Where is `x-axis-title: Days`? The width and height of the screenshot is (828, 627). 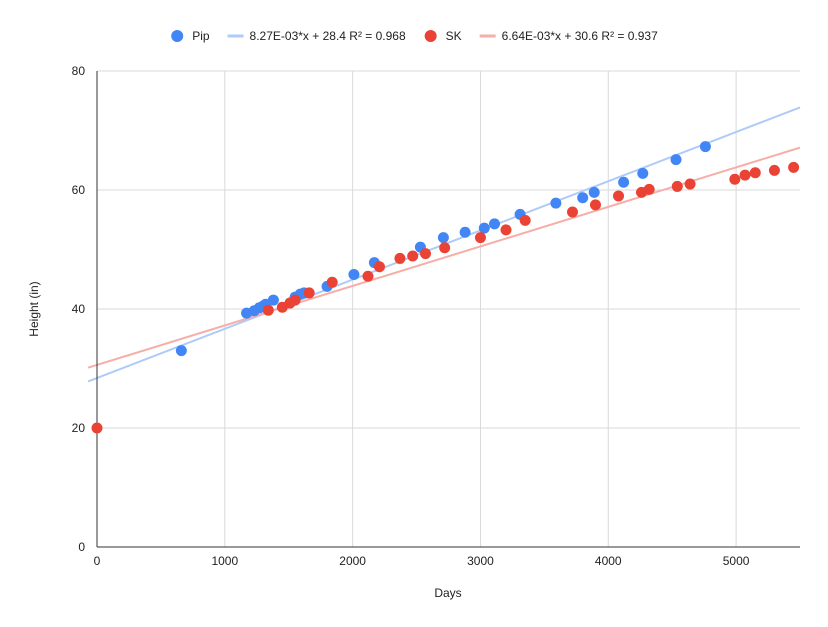 x-axis-title: Days is located at coordinates (447, 593).